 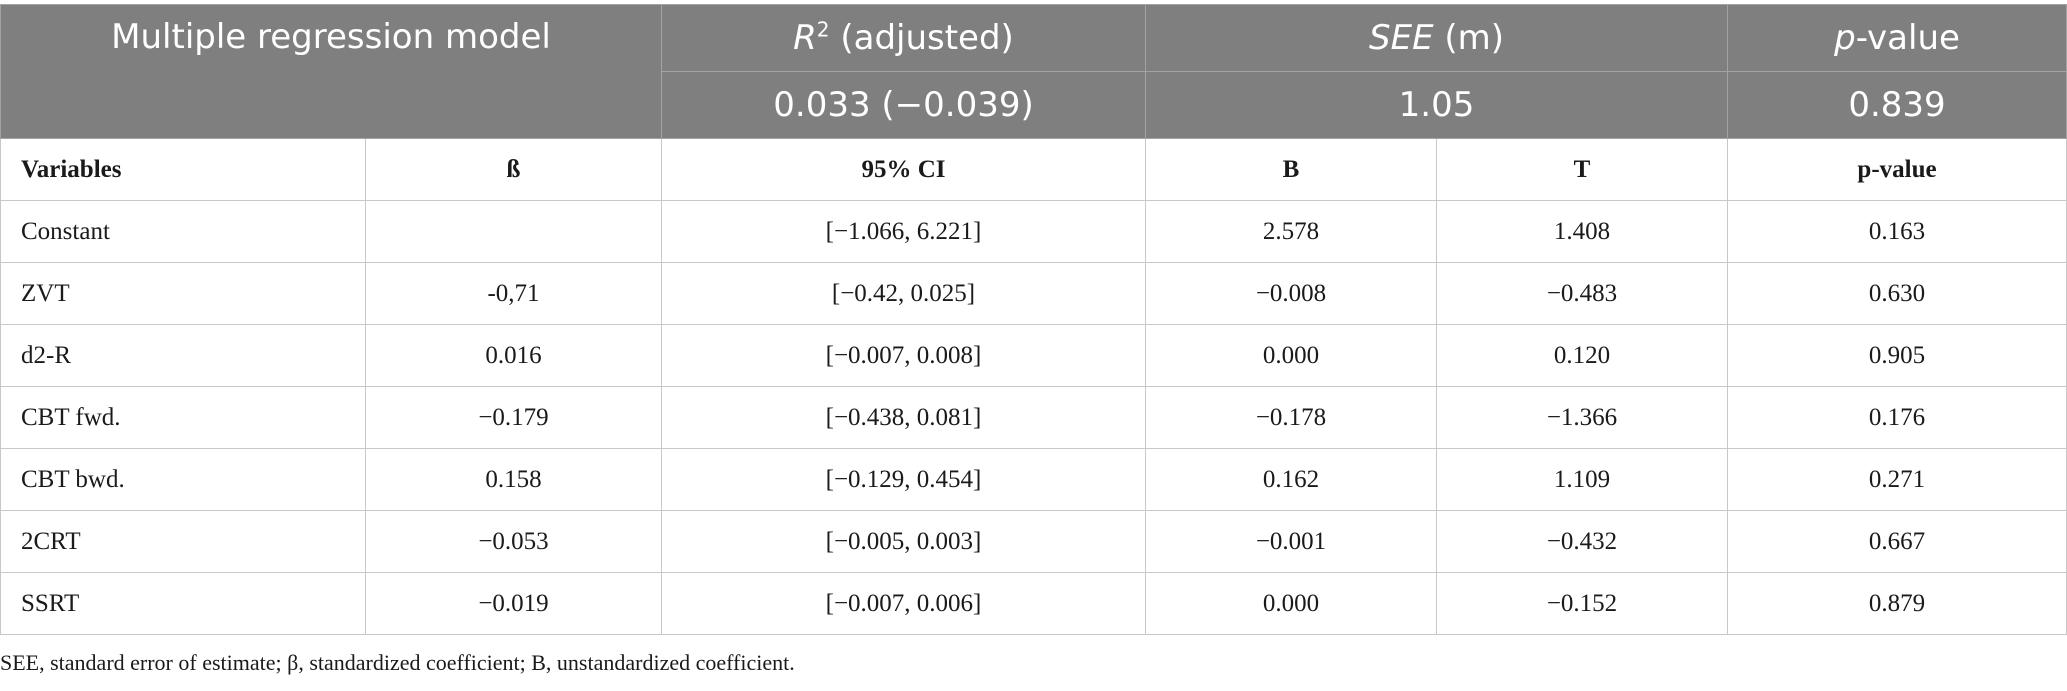 What do you see at coordinates (183, 603) in the screenshot?
I see `cell-variable: SSRT` at bounding box center [183, 603].